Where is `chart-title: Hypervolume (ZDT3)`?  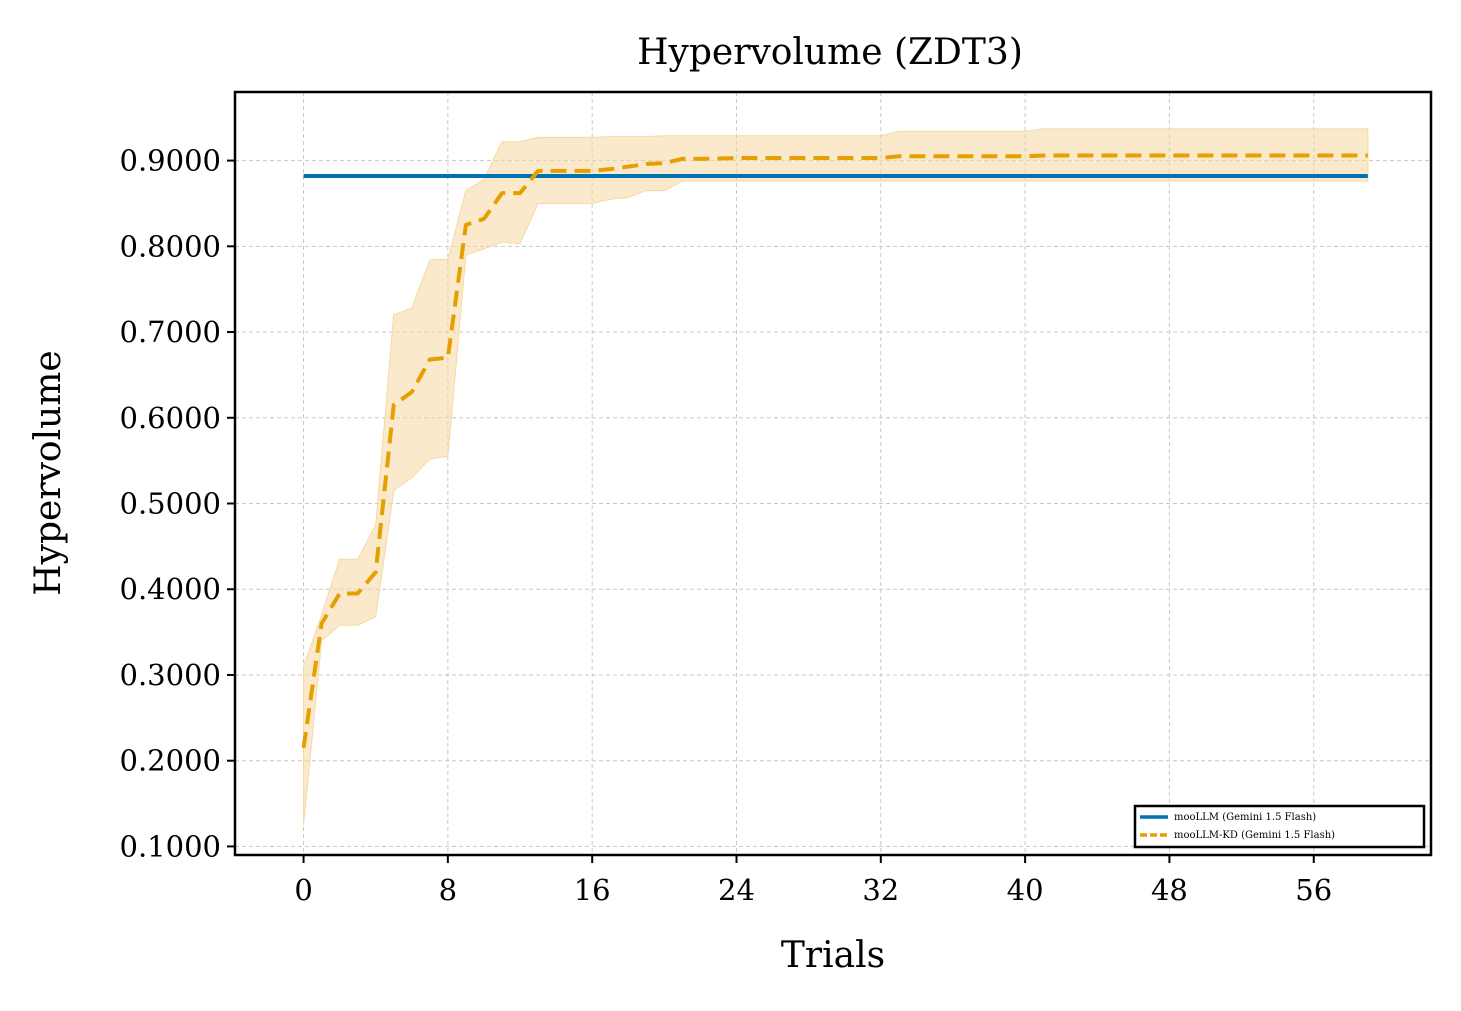 chart-title: Hypervolume (ZDT3) is located at coordinates (830, 52).